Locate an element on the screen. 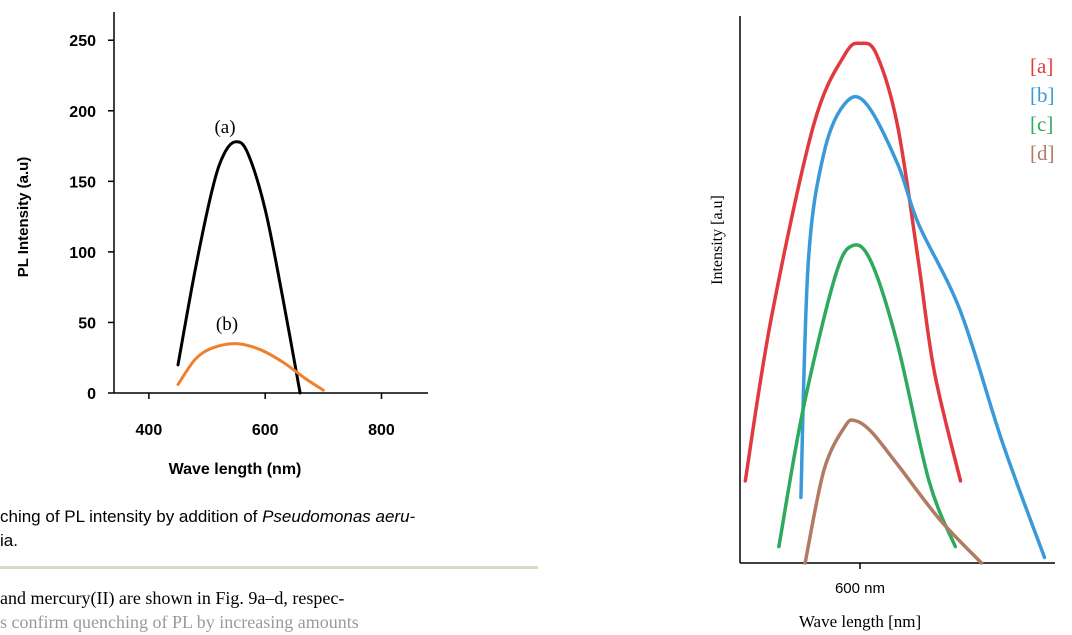 Image resolution: width=1072 pixels, height=635 pixels. left-y-tick-label: 200 is located at coordinates (82, 112).